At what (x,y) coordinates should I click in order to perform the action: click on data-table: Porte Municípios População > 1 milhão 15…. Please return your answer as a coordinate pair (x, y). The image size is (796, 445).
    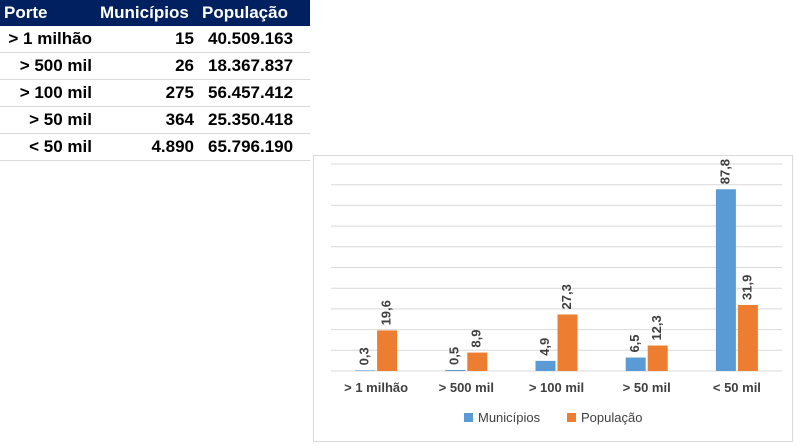
    Looking at the image, I should click on (155, 80).